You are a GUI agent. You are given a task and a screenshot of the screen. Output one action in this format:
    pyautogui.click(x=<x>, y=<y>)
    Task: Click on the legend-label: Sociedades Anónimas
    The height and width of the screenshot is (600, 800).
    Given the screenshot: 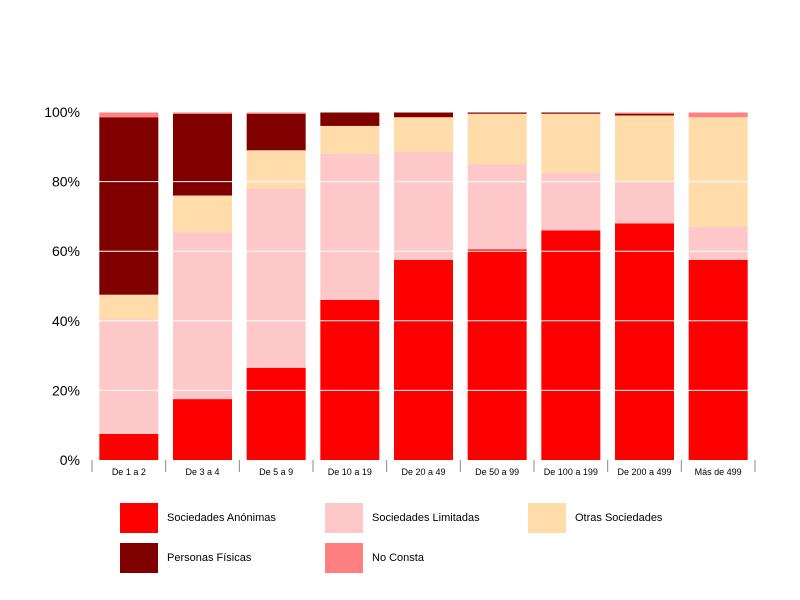 What is the action you would take?
    pyautogui.click(x=221, y=518)
    